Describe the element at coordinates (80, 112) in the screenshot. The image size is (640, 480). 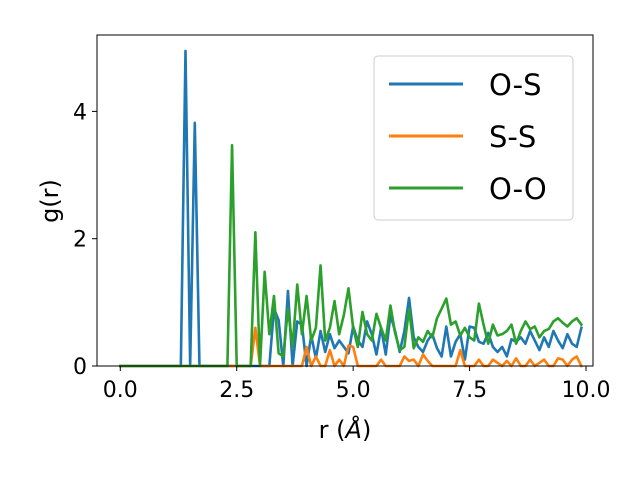
I see `y-tick-label: 4` at that location.